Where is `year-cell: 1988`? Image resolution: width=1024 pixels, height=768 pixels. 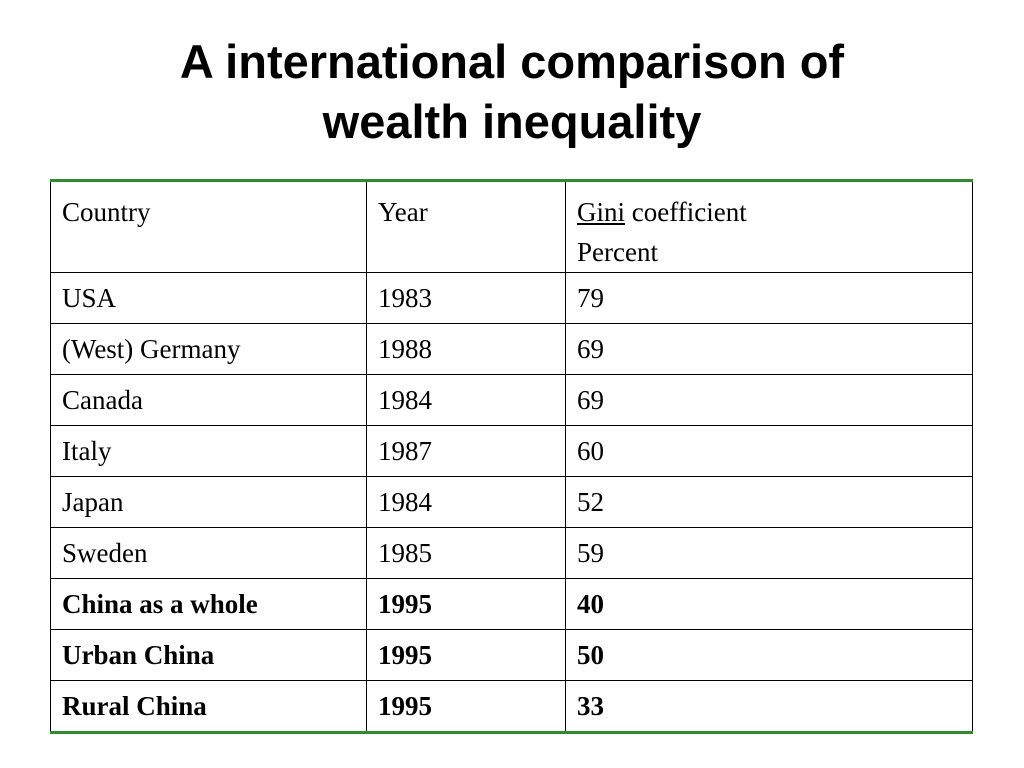
year-cell: 1988 is located at coordinates (466, 349).